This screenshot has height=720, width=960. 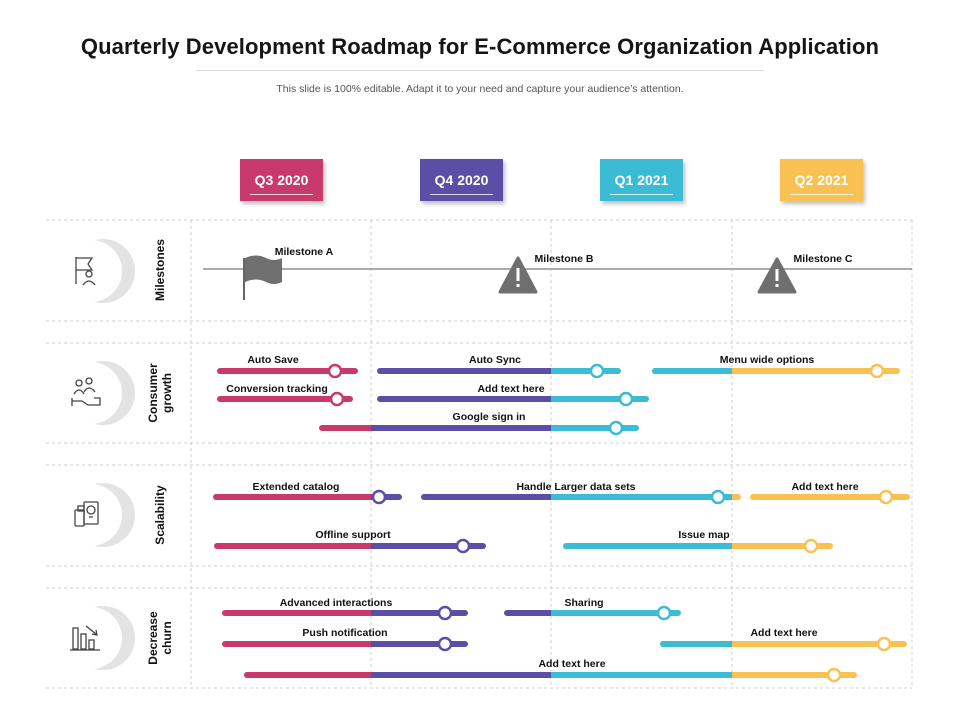 I want to click on milestone-a-label: Milestone A, so click(x=304, y=252).